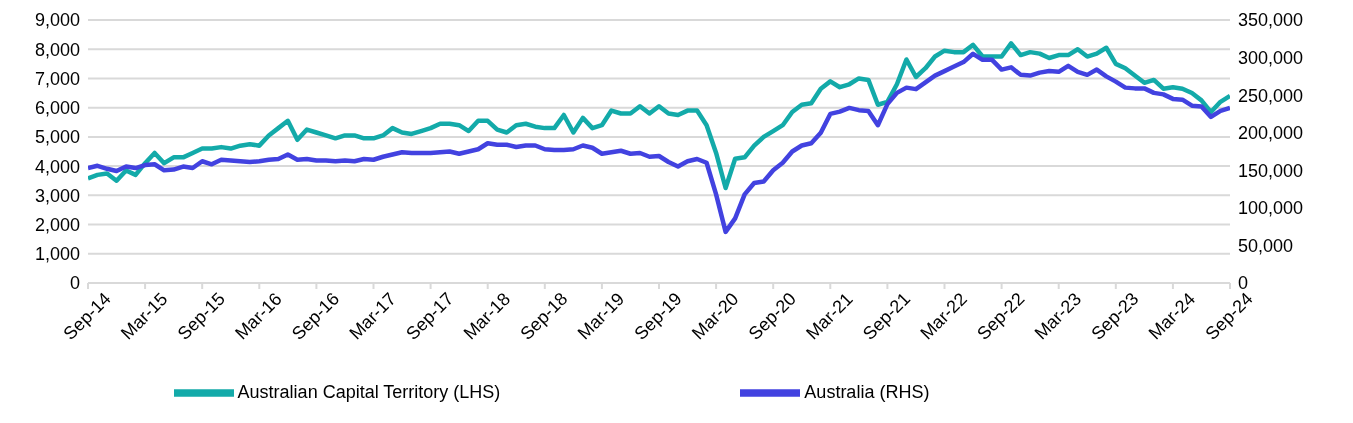 The height and width of the screenshot is (423, 1353). What do you see at coordinates (57, 254) in the screenshot?
I see `y-tick-label: 1,000` at bounding box center [57, 254].